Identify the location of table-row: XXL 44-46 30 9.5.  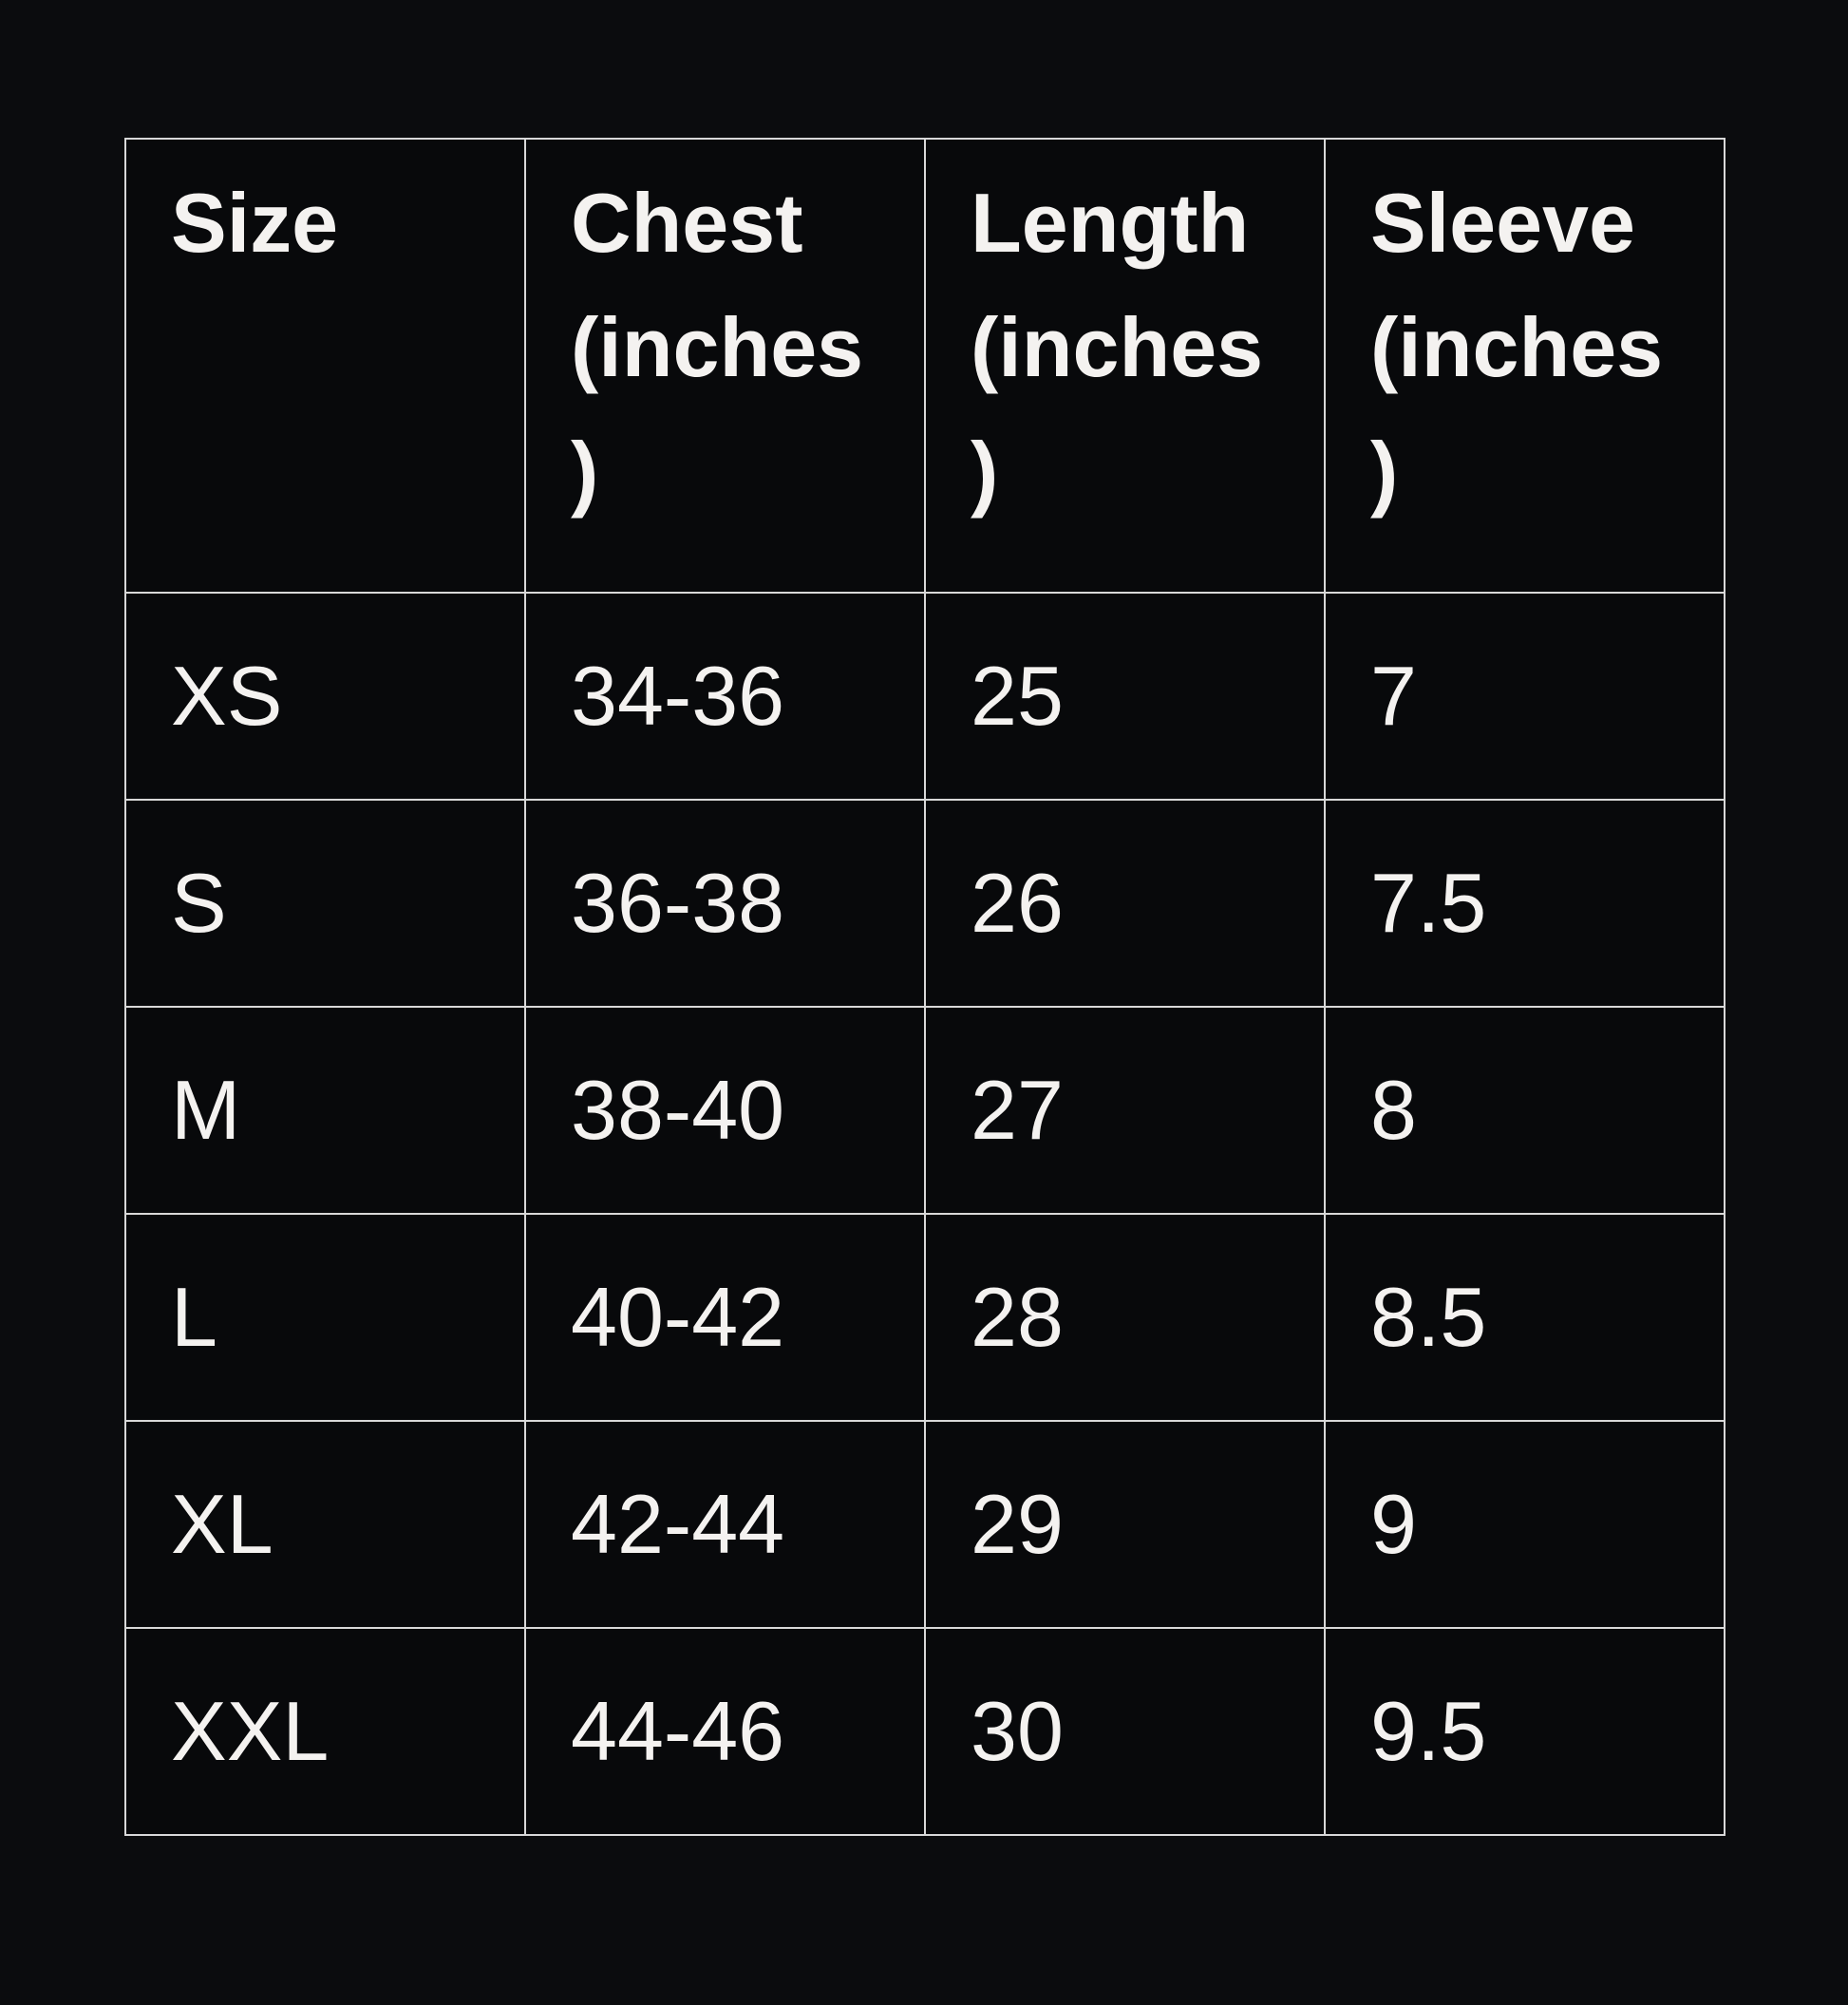
(924, 1731).